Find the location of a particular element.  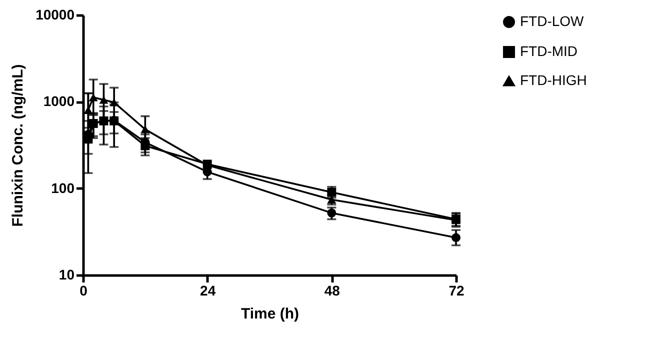

x-tick-label: 0 is located at coordinates (84, 290).